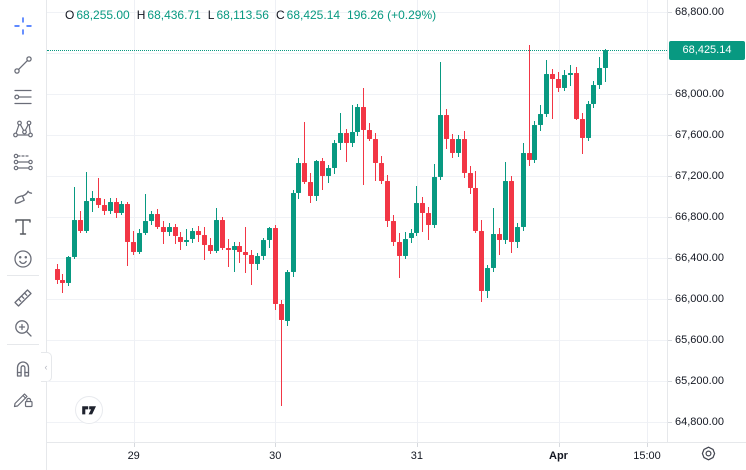 This screenshot has height=470, width=746. What do you see at coordinates (396, 456) in the screenshot?
I see `time-axis: 29 30 31 Apr 15:00` at bounding box center [396, 456].